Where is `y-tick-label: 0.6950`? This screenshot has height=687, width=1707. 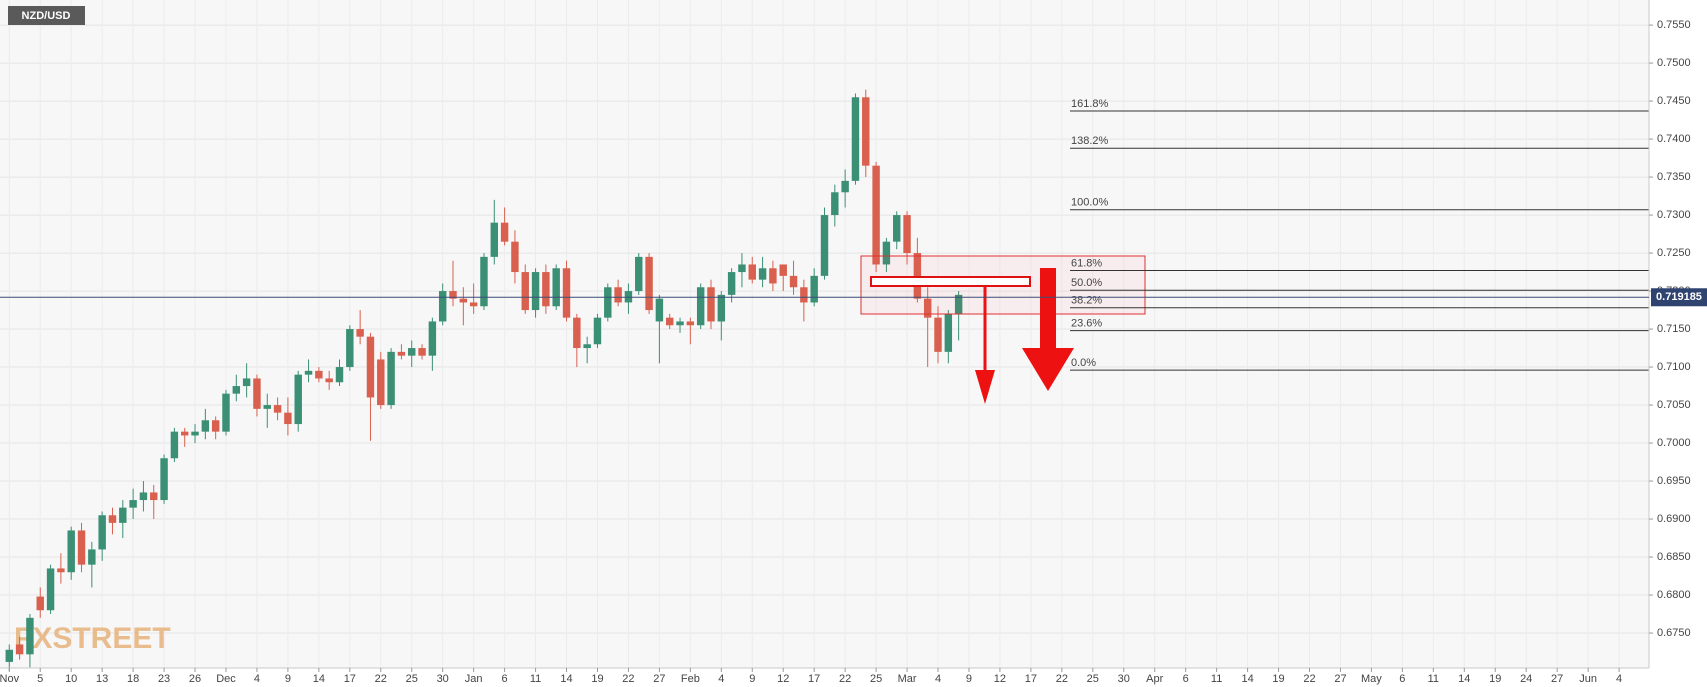 y-tick-label: 0.6950 is located at coordinates (1674, 481).